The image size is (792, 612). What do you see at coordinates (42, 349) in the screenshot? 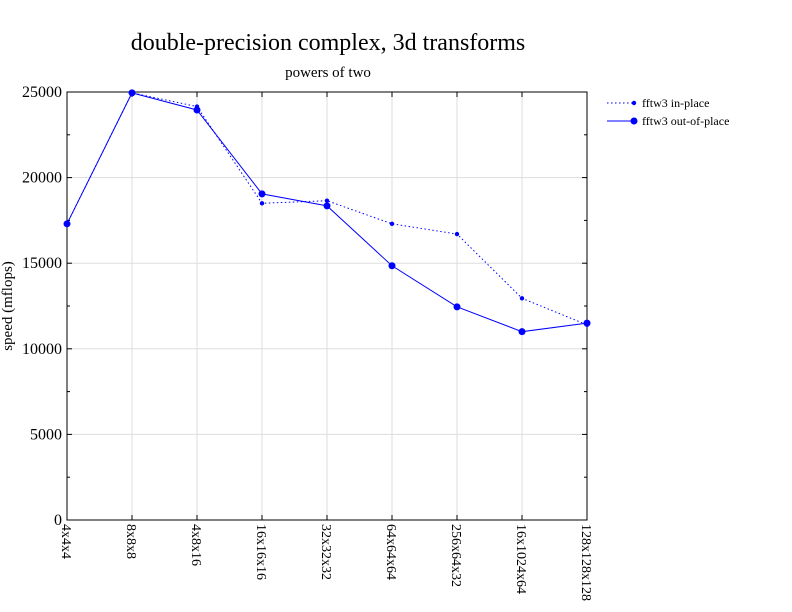
I see `y-tick-label: 10000` at bounding box center [42, 349].